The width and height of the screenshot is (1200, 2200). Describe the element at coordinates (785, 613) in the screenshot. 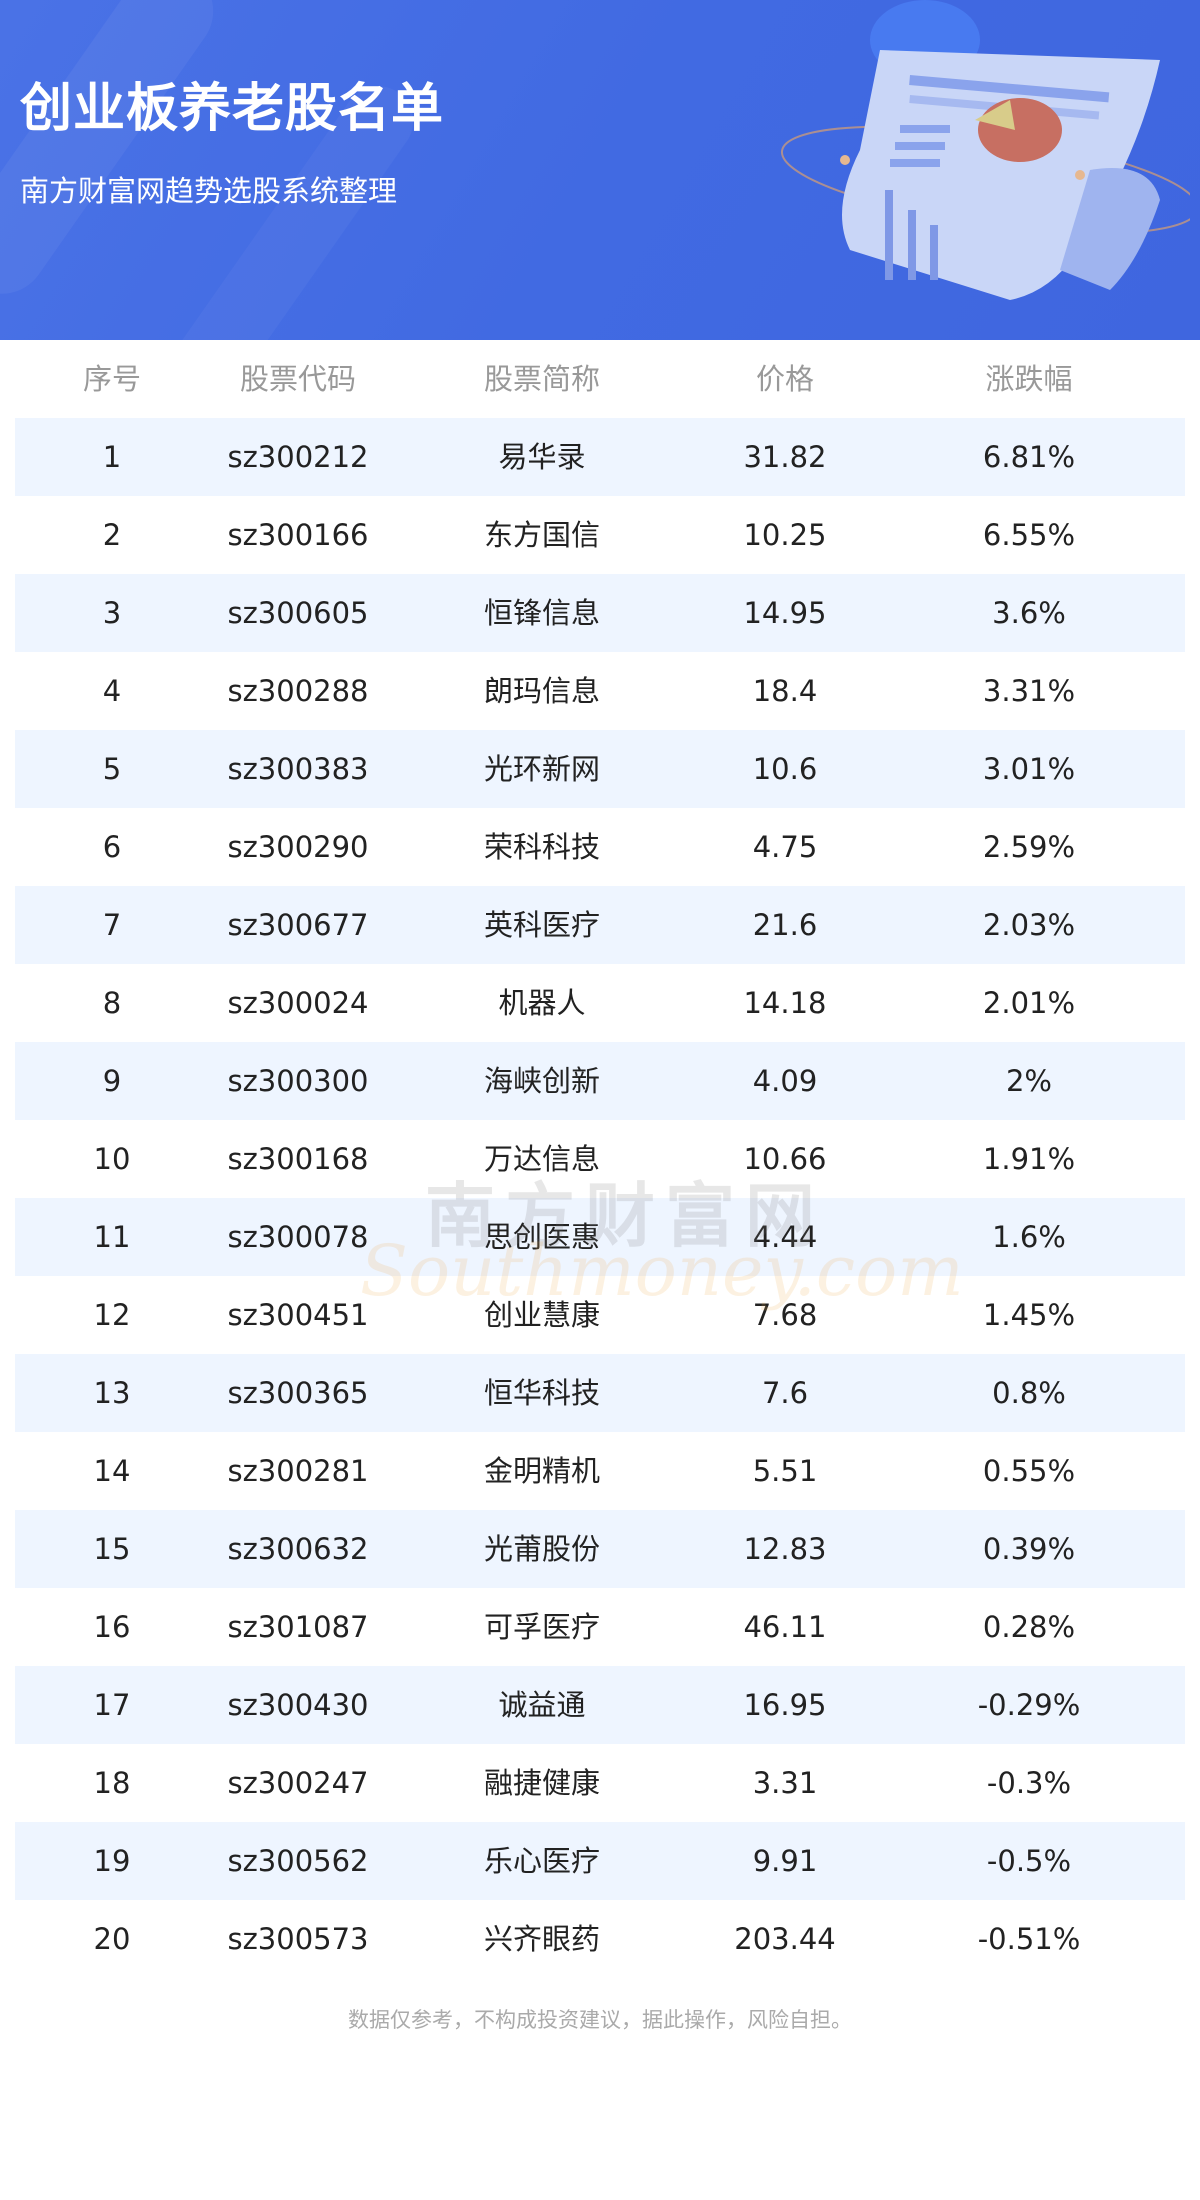

I see `cell-price: 14.95` at that location.